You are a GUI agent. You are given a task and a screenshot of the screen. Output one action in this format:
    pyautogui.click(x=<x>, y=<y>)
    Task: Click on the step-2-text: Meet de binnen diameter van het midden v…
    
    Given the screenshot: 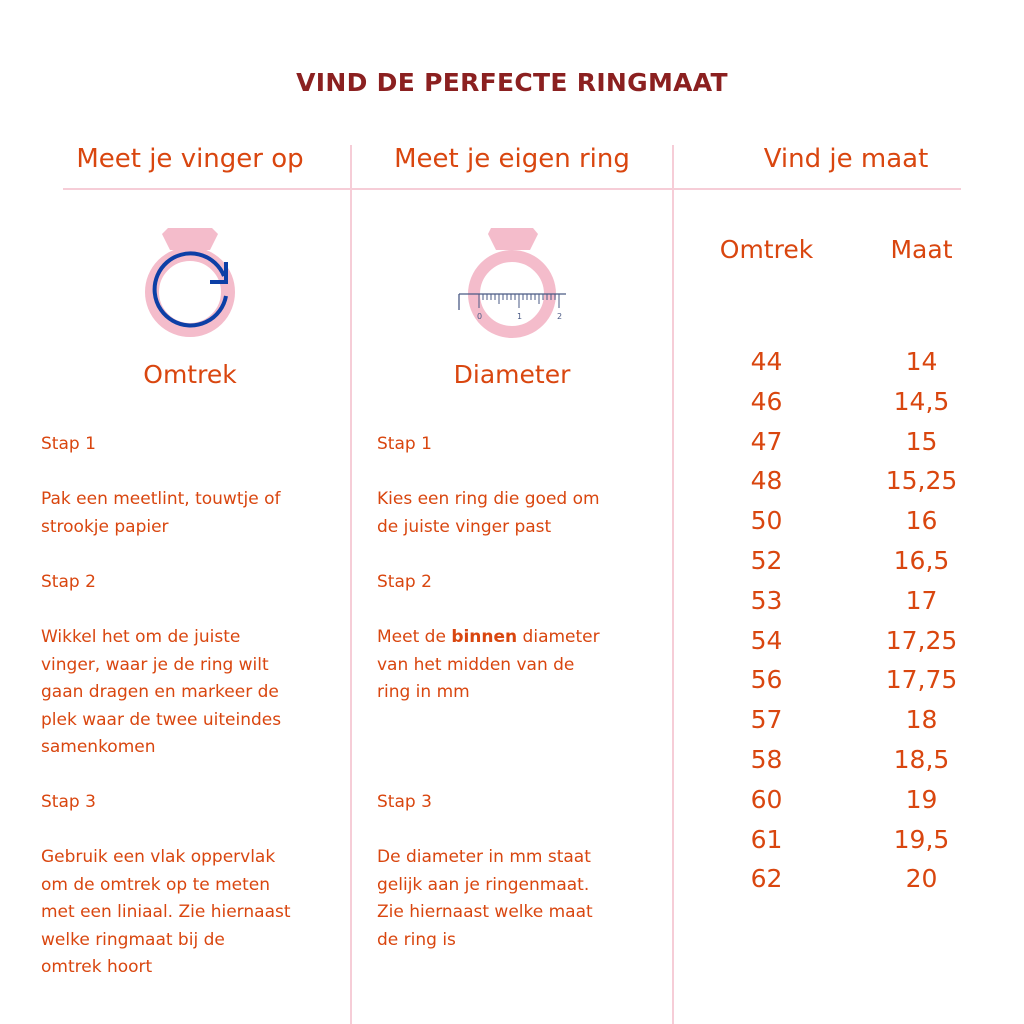 What is the action you would take?
    pyautogui.click(x=488, y=665)
    